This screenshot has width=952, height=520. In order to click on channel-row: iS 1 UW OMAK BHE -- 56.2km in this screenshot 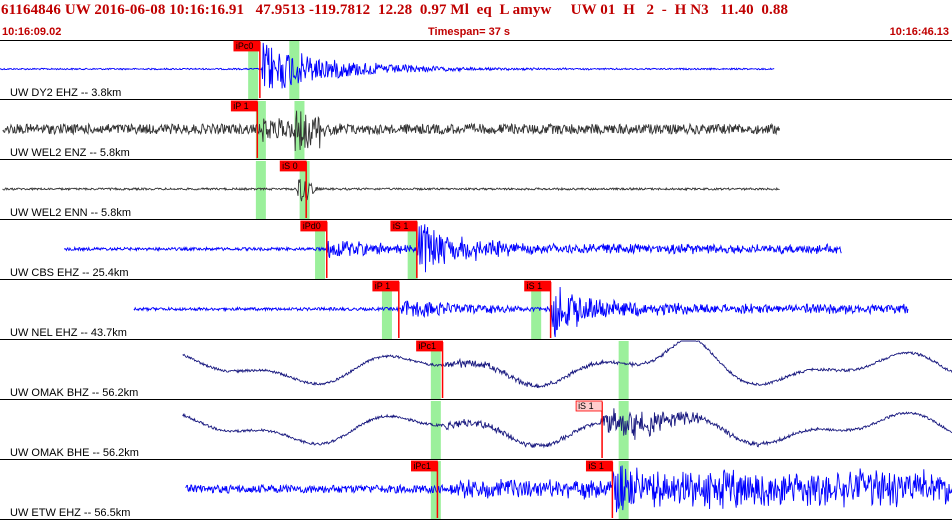, I will do `click(476, 430)`.